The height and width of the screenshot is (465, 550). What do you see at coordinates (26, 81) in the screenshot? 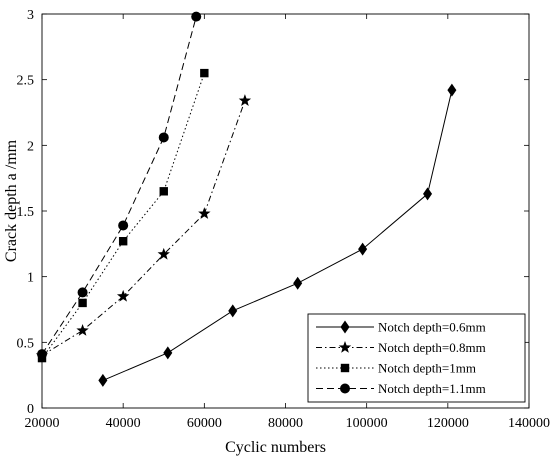
I see `y-tick-label: 2.5` at bounding box center [26, 81].